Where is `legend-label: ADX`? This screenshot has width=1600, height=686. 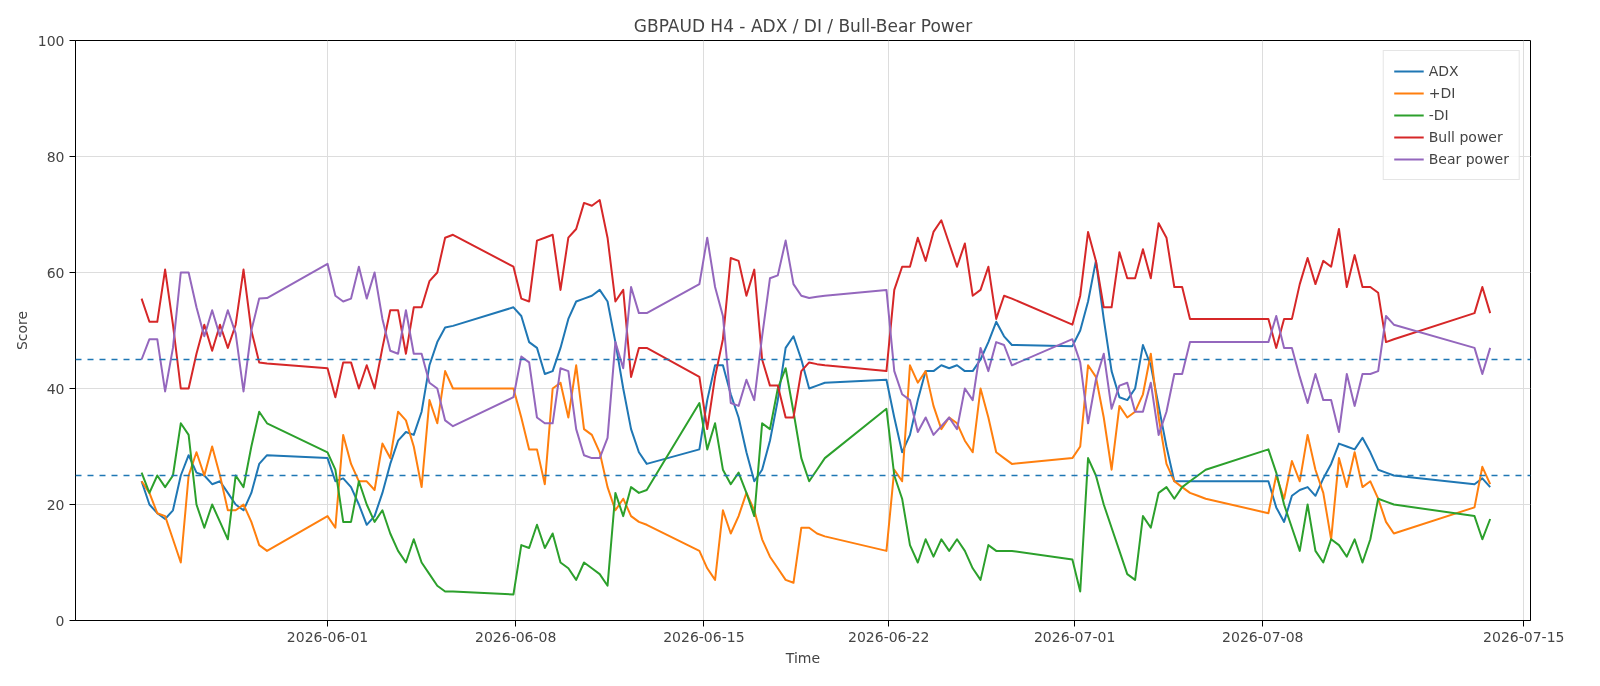
legend-label: ADX is located at coordinates (1443, 71).